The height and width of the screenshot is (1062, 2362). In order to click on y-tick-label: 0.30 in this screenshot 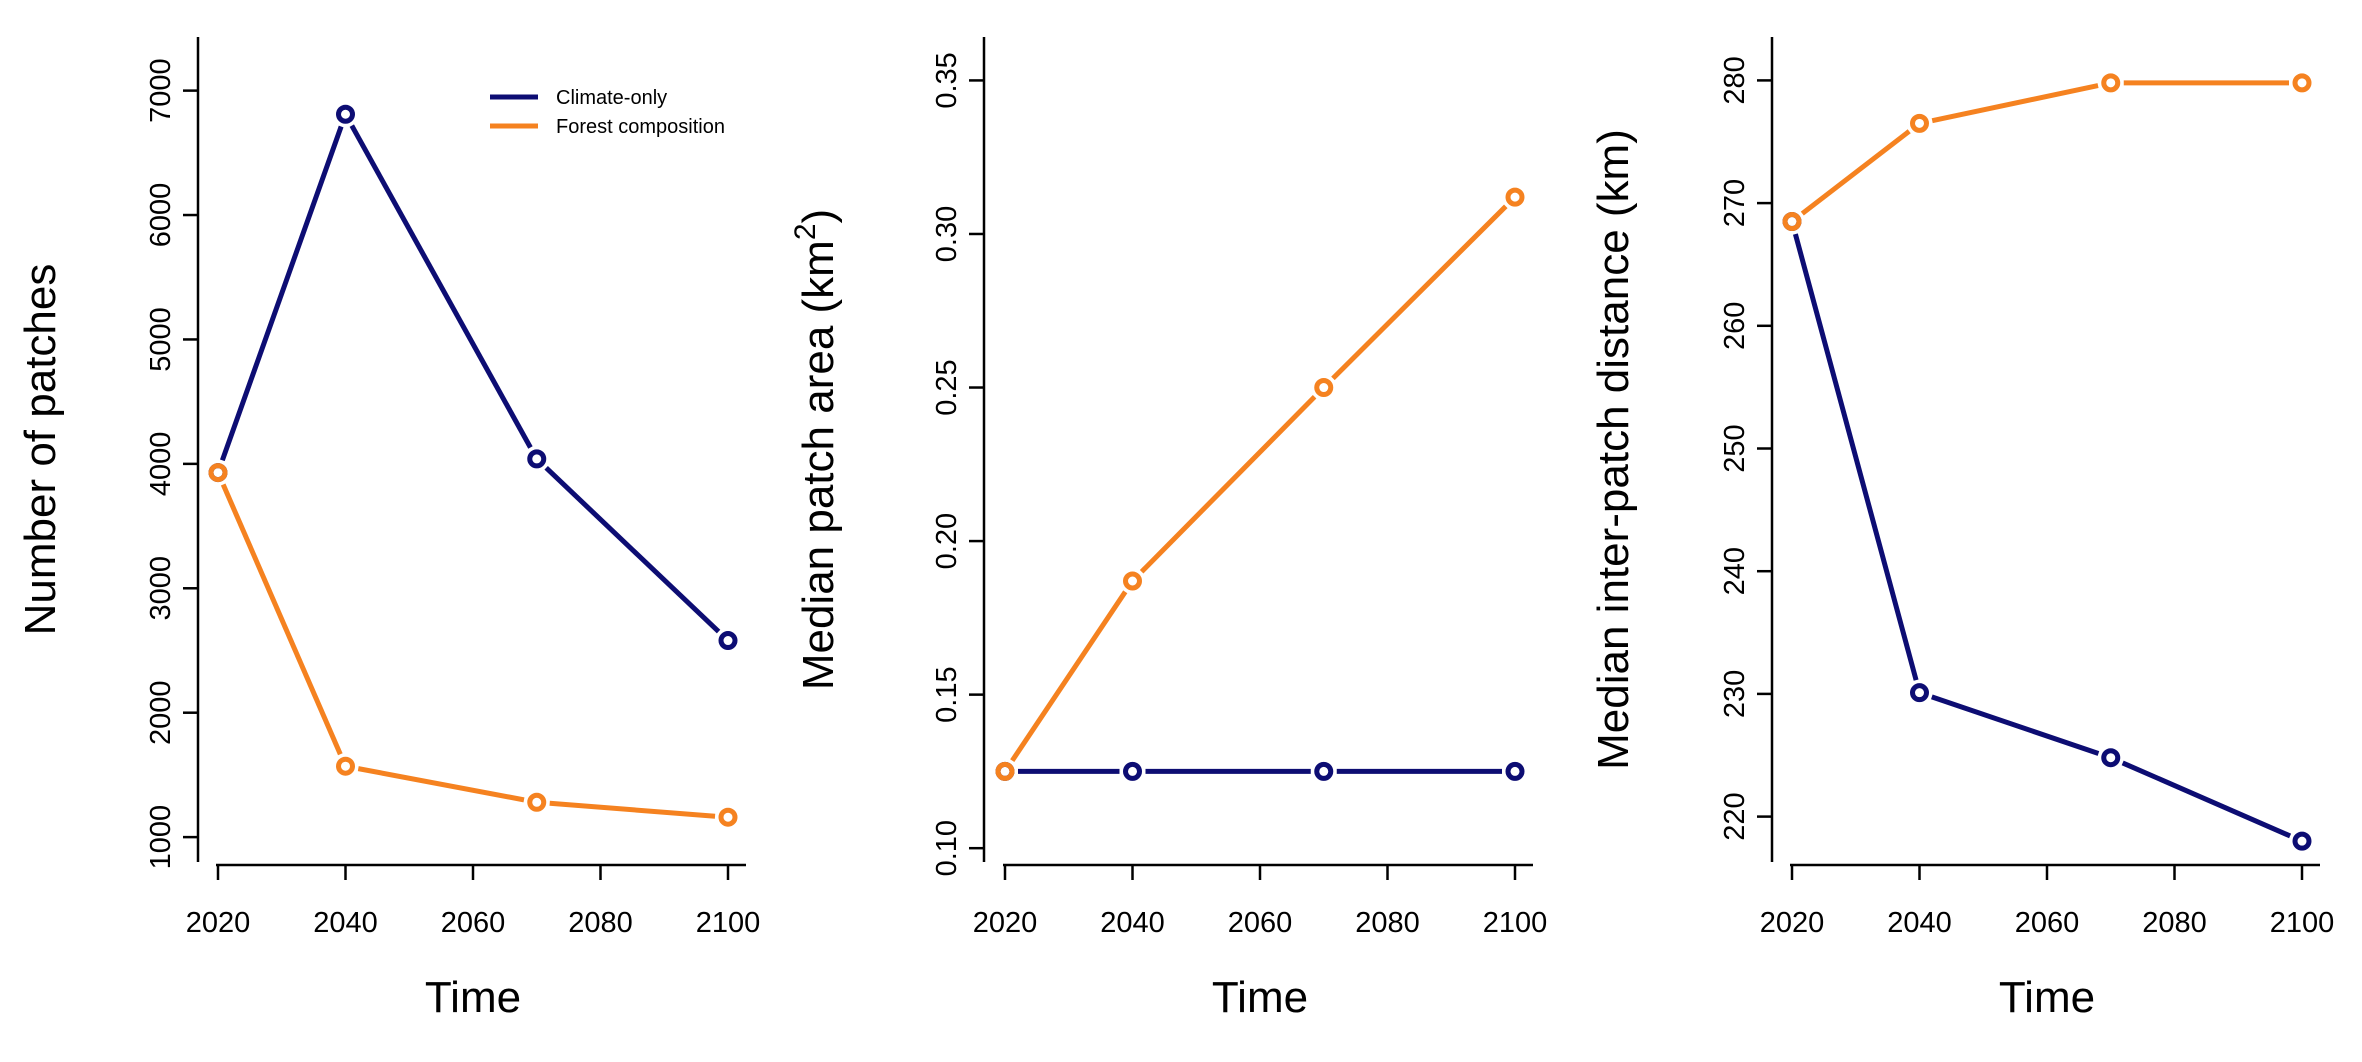, I will do `click(947, 234)`.